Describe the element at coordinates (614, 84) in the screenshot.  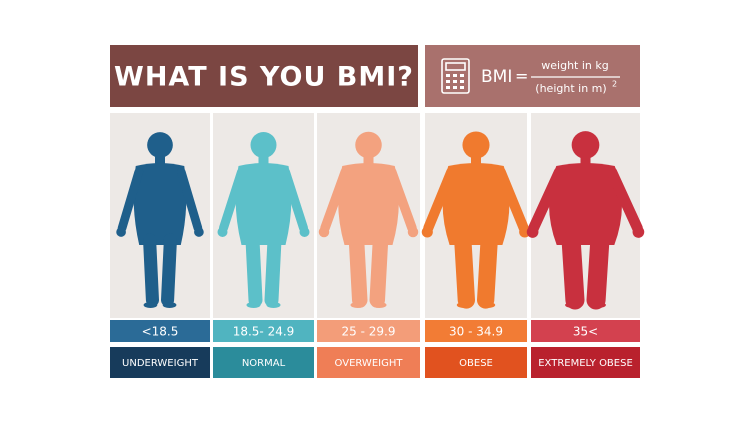
I see `formula-exponent: 2` at that location.